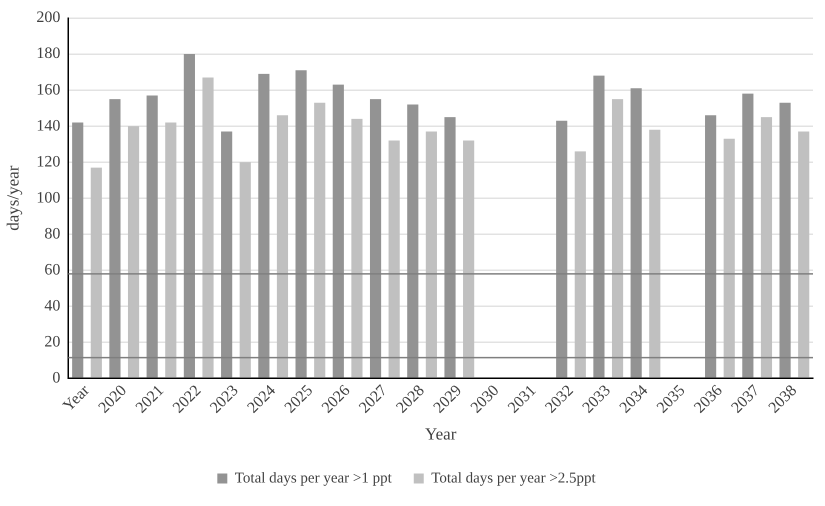 This screenshot has width=825, height=506. Describe the element at coordinates (52, 342) in the screenshot. I see `y-tick-label: 20` at that location.